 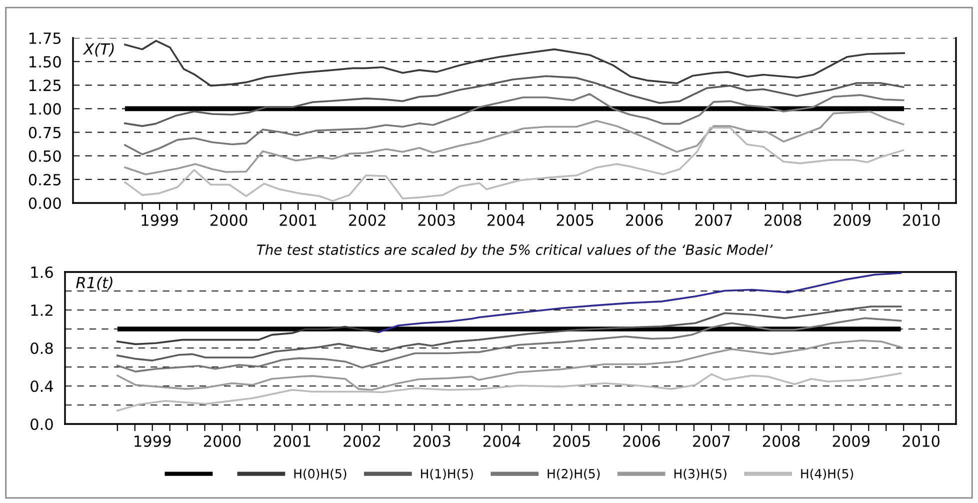 I want to click on legend-label: H(4)H(5), so click(x=827, y=474).